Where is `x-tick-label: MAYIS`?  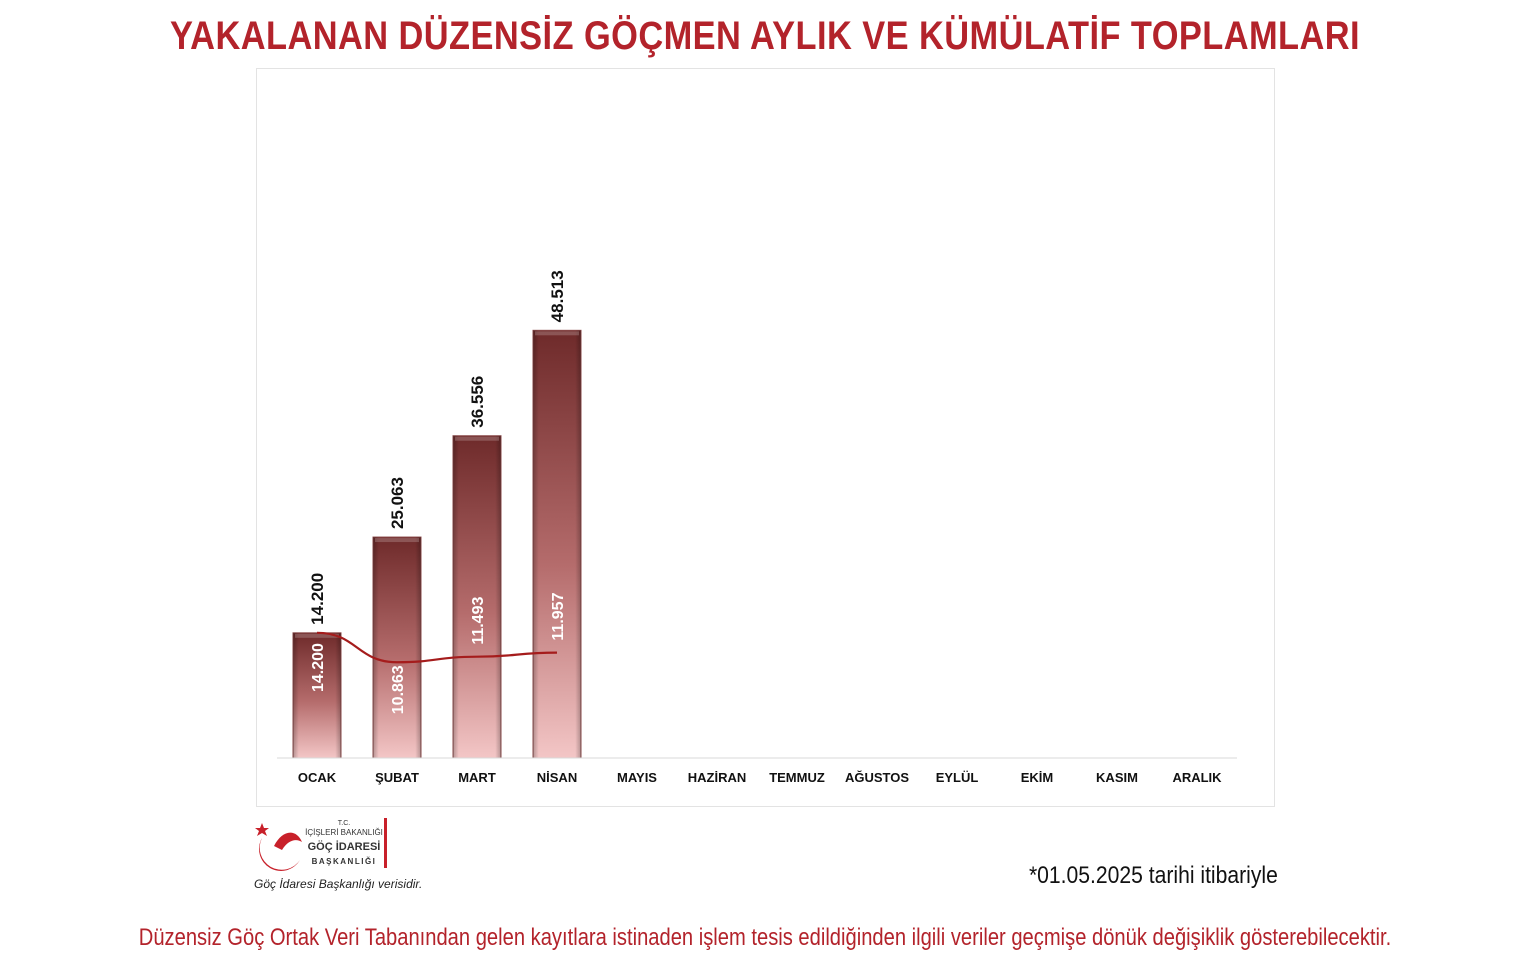
x-tick-label: MAYIS is located at coordinates (637, 777).